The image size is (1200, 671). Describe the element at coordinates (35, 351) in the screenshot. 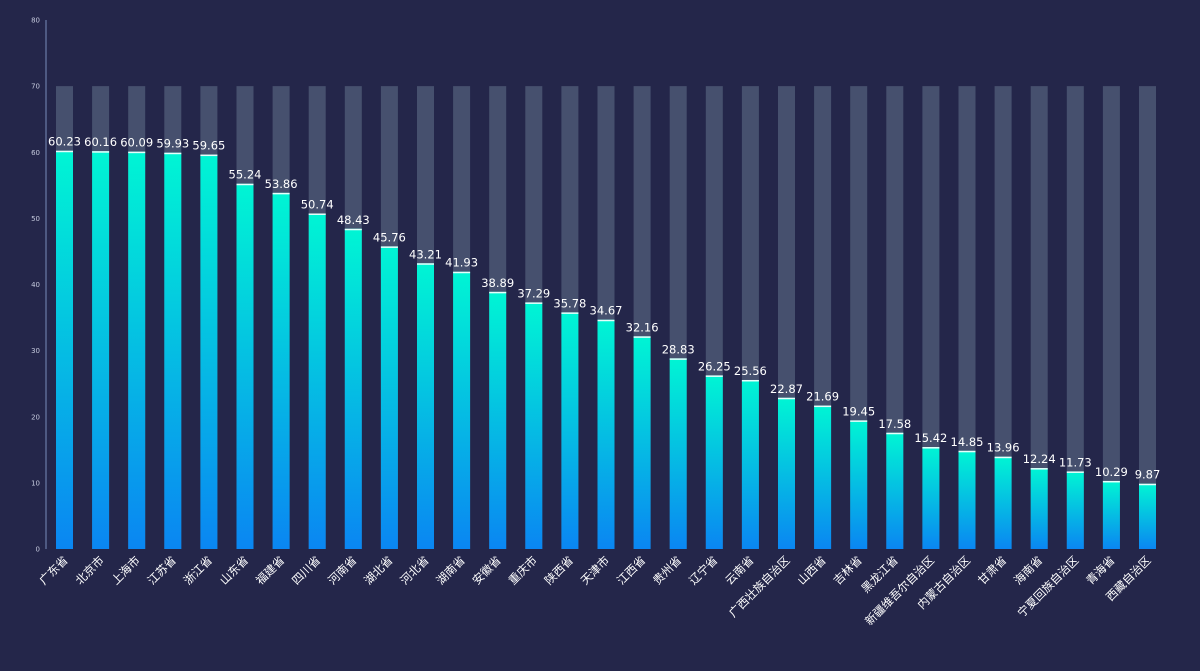

I see `y-tick-label: 30` at that location.